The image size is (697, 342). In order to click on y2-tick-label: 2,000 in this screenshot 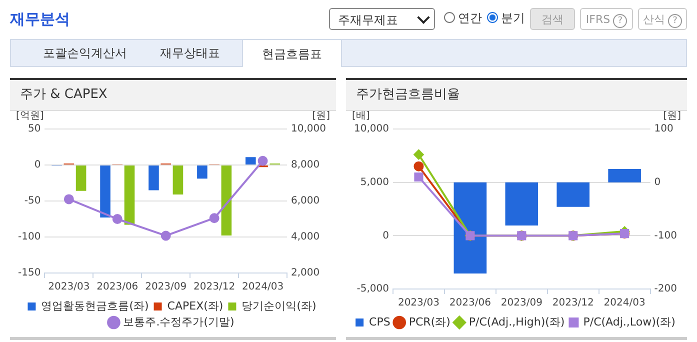, I will do `click(305, 273)`.